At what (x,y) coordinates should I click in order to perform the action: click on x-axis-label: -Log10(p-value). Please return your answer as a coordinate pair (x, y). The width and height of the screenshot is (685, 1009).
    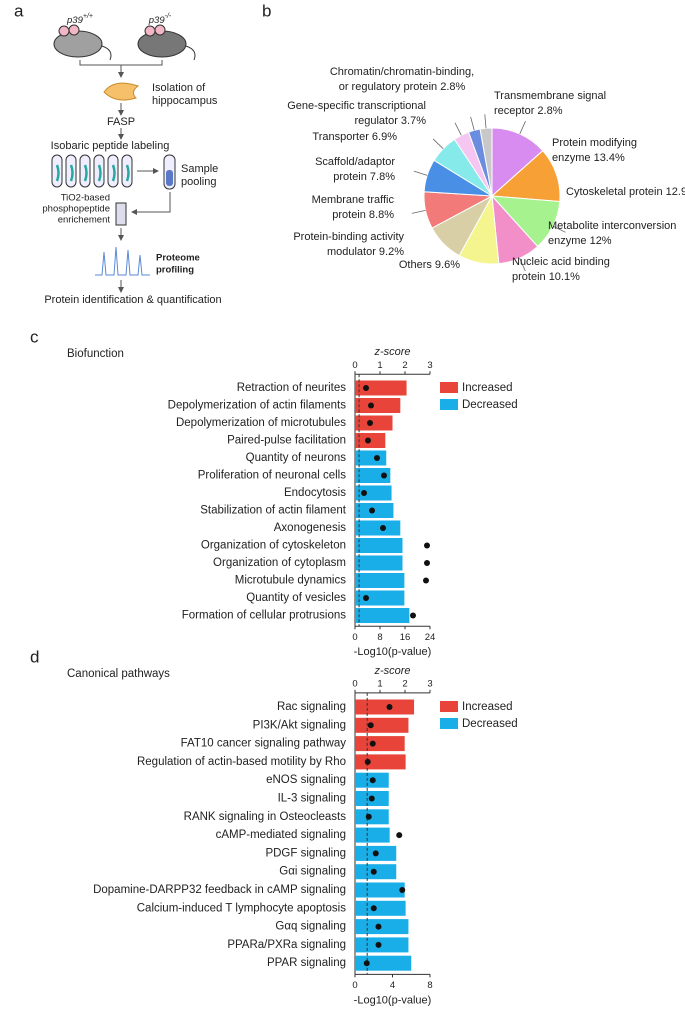
    Looking at the image, I should click on (393, 1000).